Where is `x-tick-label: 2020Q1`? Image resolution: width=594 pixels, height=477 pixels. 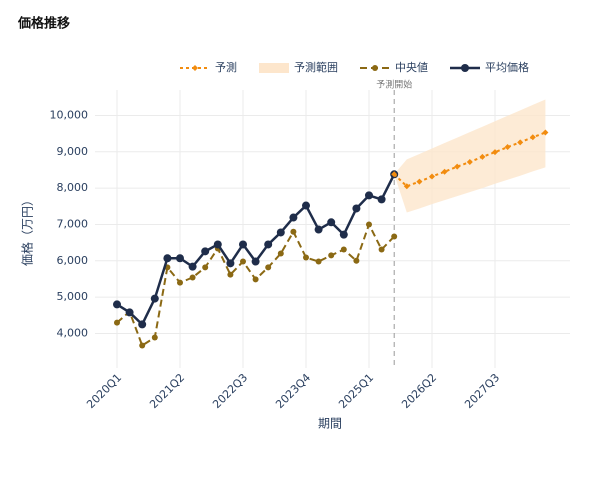 x-tick-label: 2020Q1 is located at coordinates (104, 391).